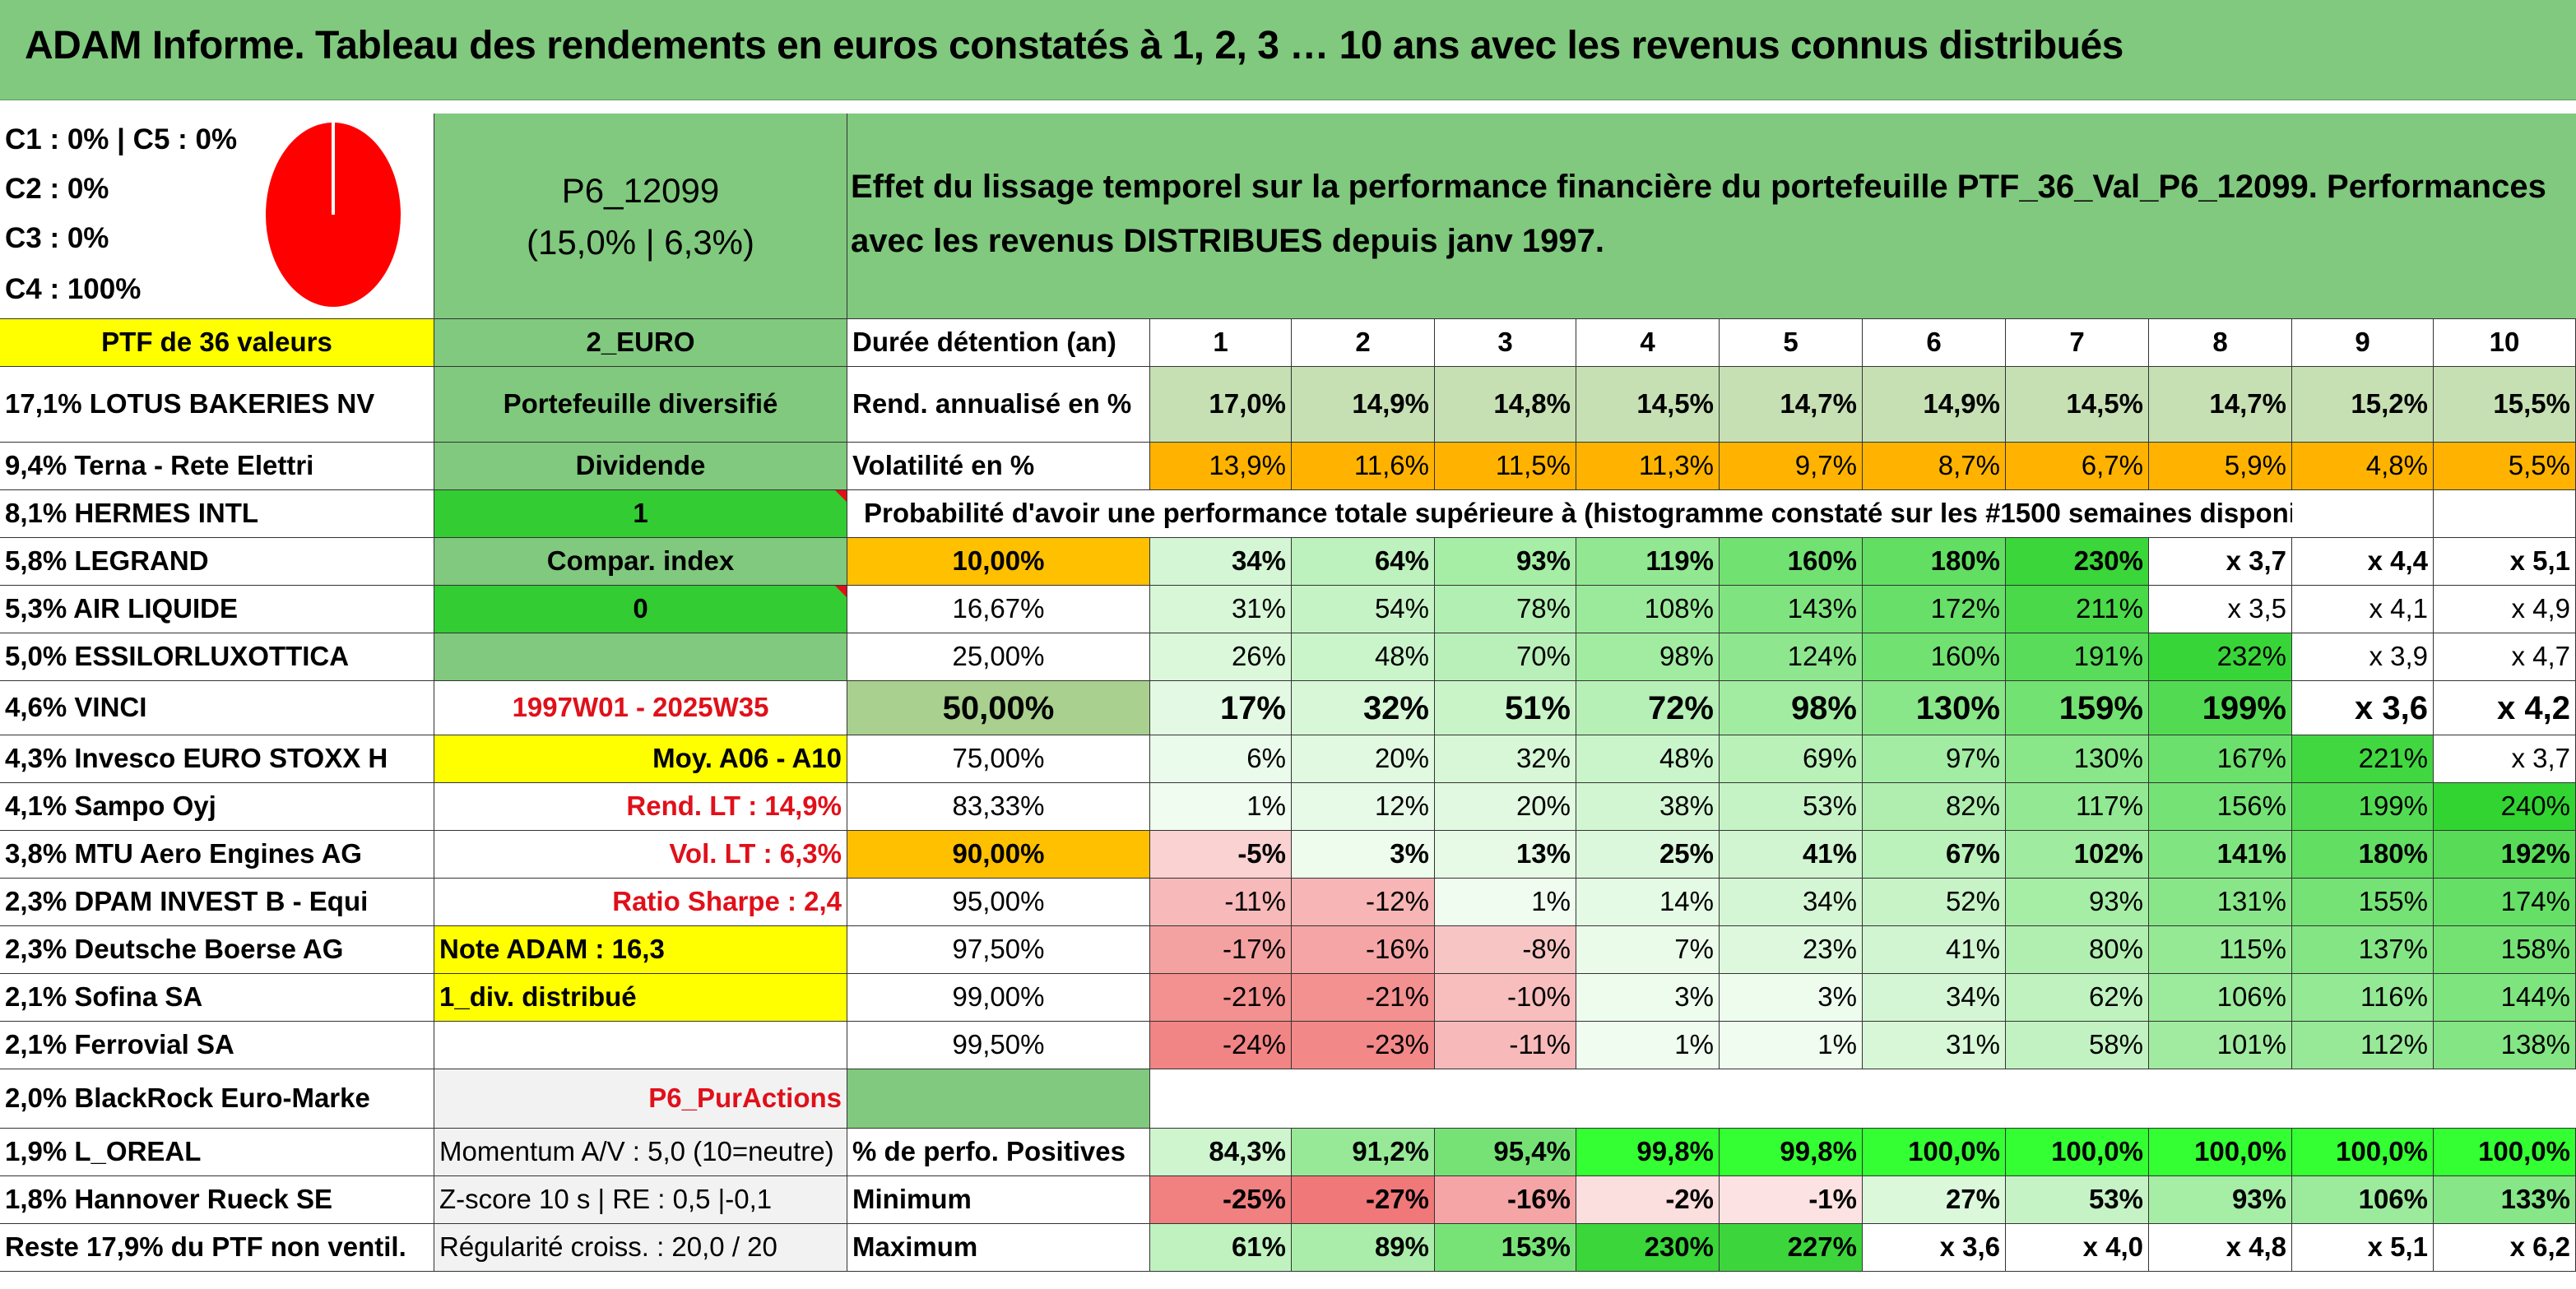 The height and width of the screenshot is (1289, 2576). Describe the element at coordinates (998, 1248) in the screenshot. I see `maximum-label: Maximum` at that location.